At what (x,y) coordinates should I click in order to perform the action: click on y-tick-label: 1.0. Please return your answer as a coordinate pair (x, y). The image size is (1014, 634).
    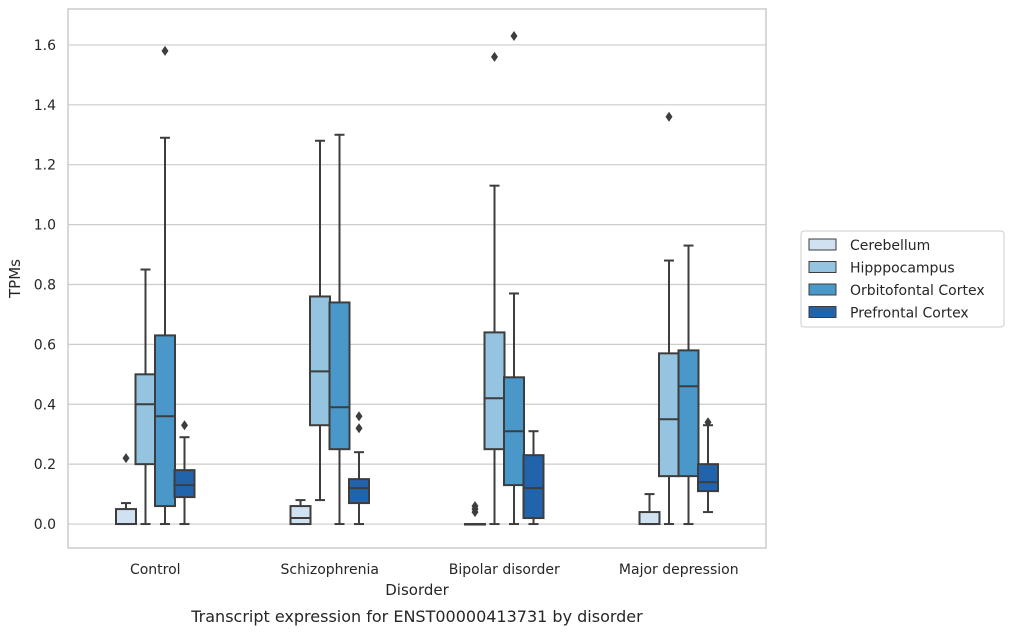
    Looking at the image, I should click on (45, 226).